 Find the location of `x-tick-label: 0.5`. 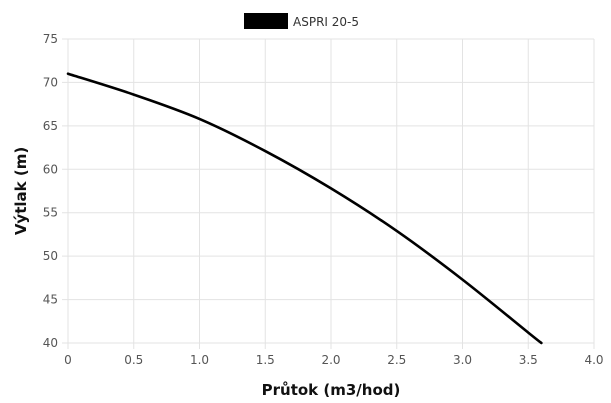

x-tick-label: 0.5 is located at coordinates (133, 360).